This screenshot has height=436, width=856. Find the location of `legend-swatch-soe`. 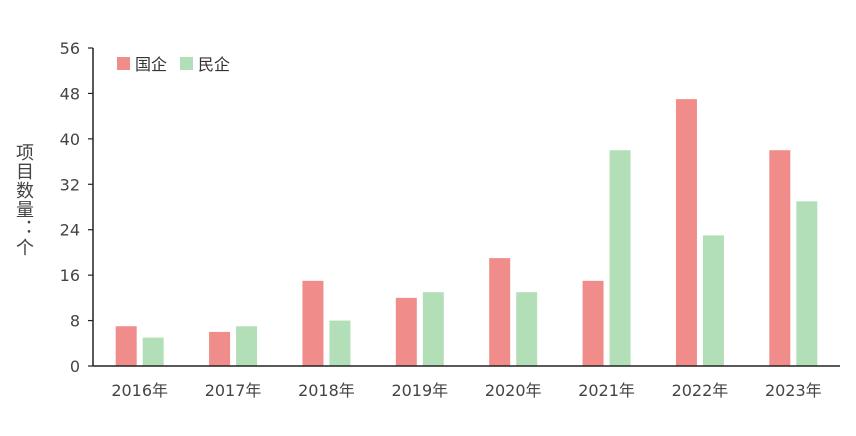

legend-swatch-soe is located at coordinates (123, 63).